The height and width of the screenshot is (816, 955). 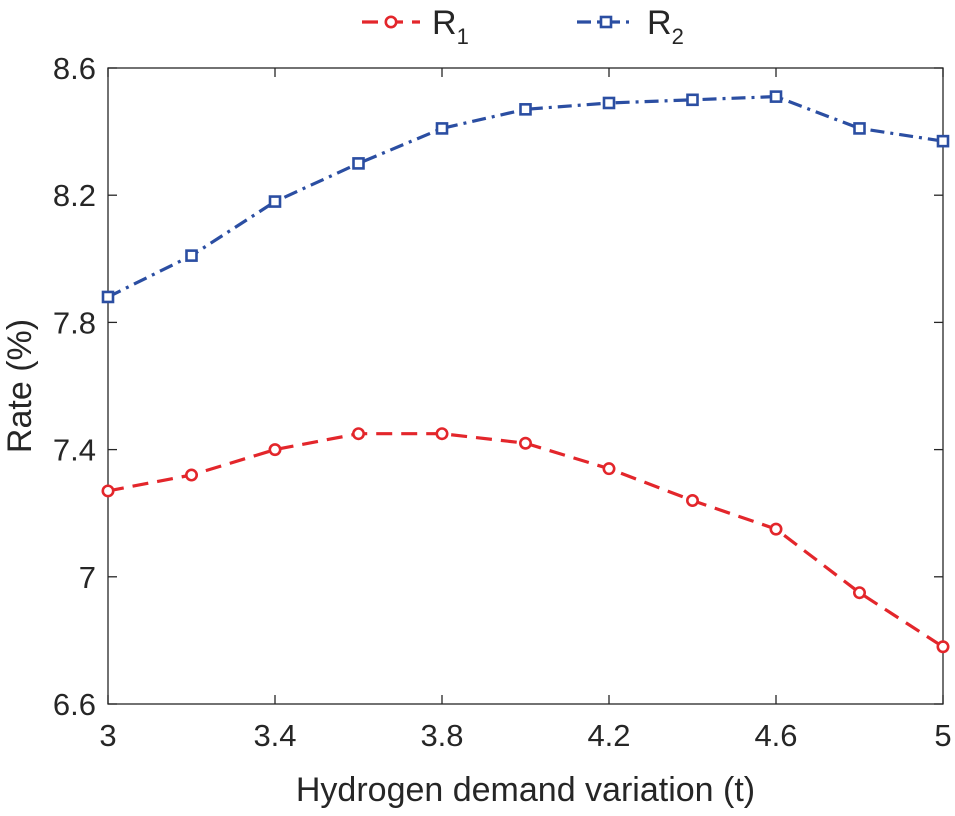 What do you see at coordinates (74, 704) in the screenshot?
I see `y-tick-label: 6.6` at bounding box center [74, 704].